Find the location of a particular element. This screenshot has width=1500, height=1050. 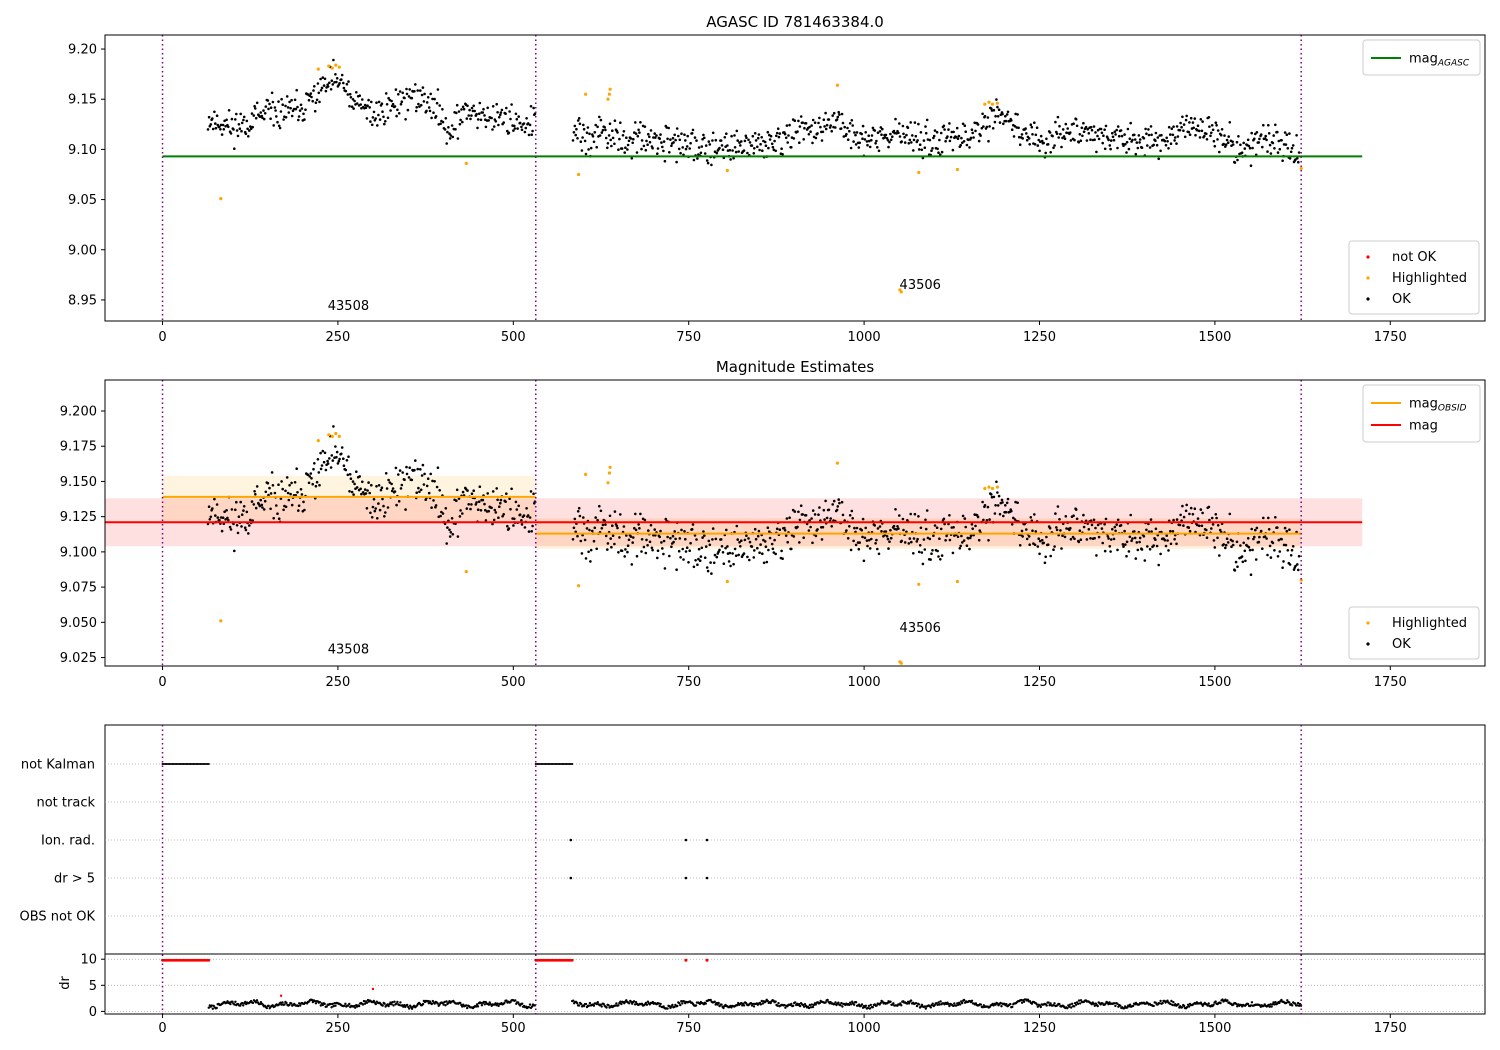

highlighted-point is located at coordinates (1301, 168).